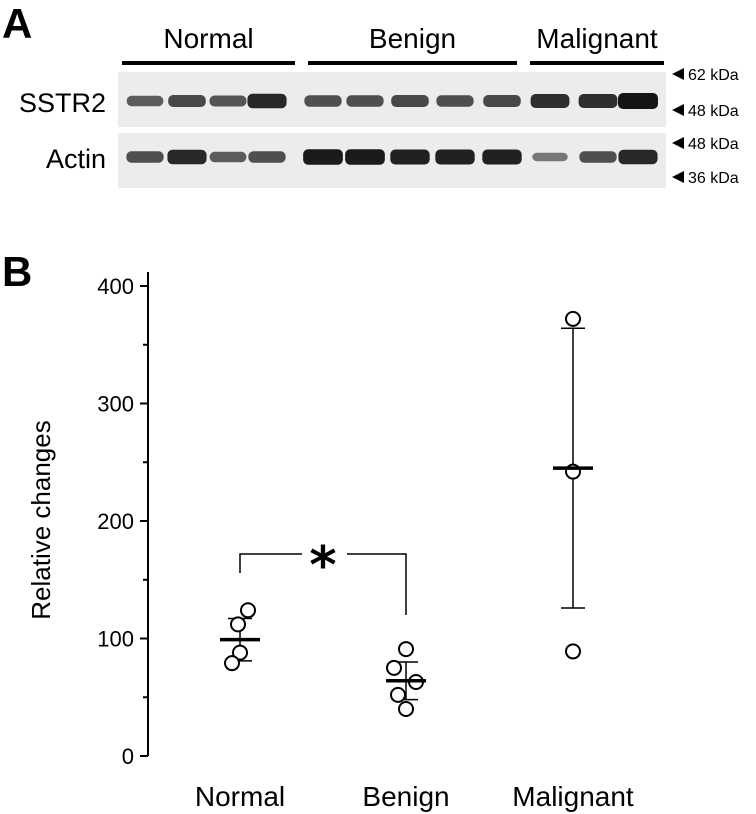 Image resolution: width=756 pixels, height=814 pixels. I want to click on blot-bands, so click(392, 129).